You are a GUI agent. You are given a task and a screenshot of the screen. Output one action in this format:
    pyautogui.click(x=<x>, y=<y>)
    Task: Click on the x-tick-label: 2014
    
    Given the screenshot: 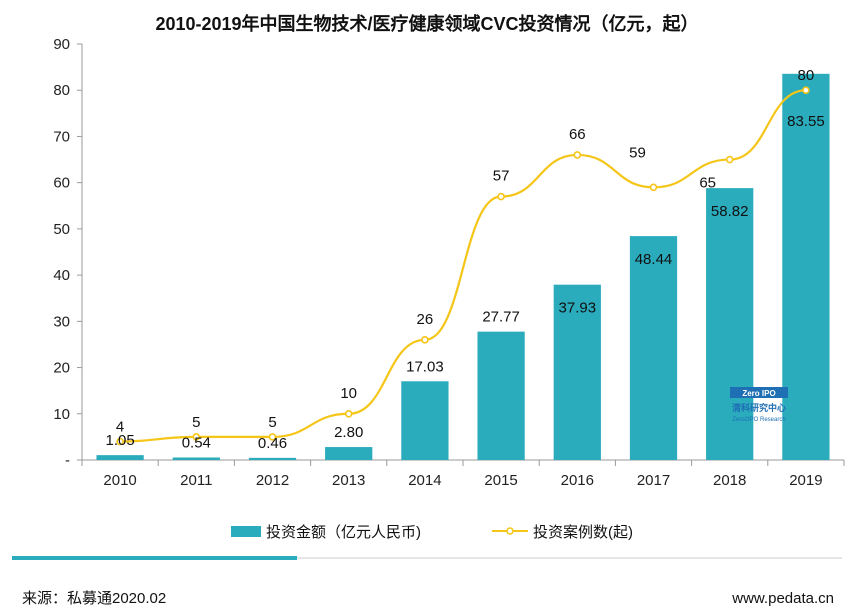 What is the action you would take?
    pyautogui.click(x=424, y=480)
    